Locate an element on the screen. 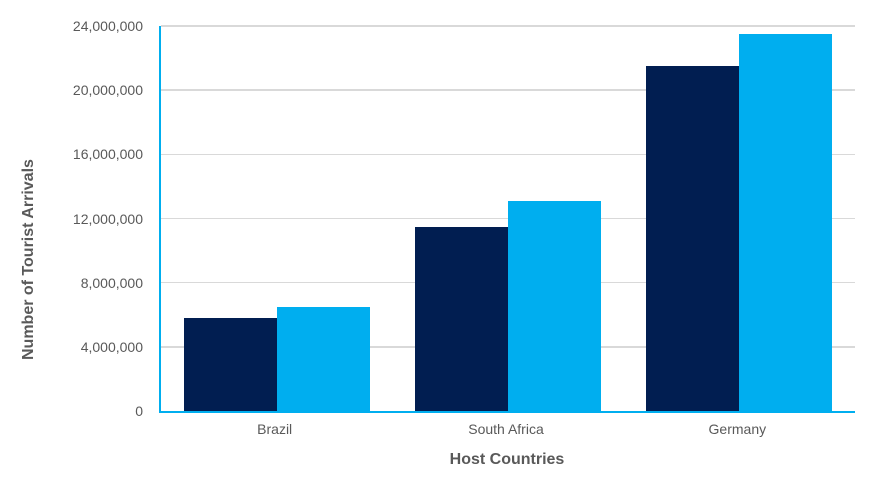 The height and width of the screenshot is (483, 879). bar-series-light-blue-germany is located at coordinates (786, 222).